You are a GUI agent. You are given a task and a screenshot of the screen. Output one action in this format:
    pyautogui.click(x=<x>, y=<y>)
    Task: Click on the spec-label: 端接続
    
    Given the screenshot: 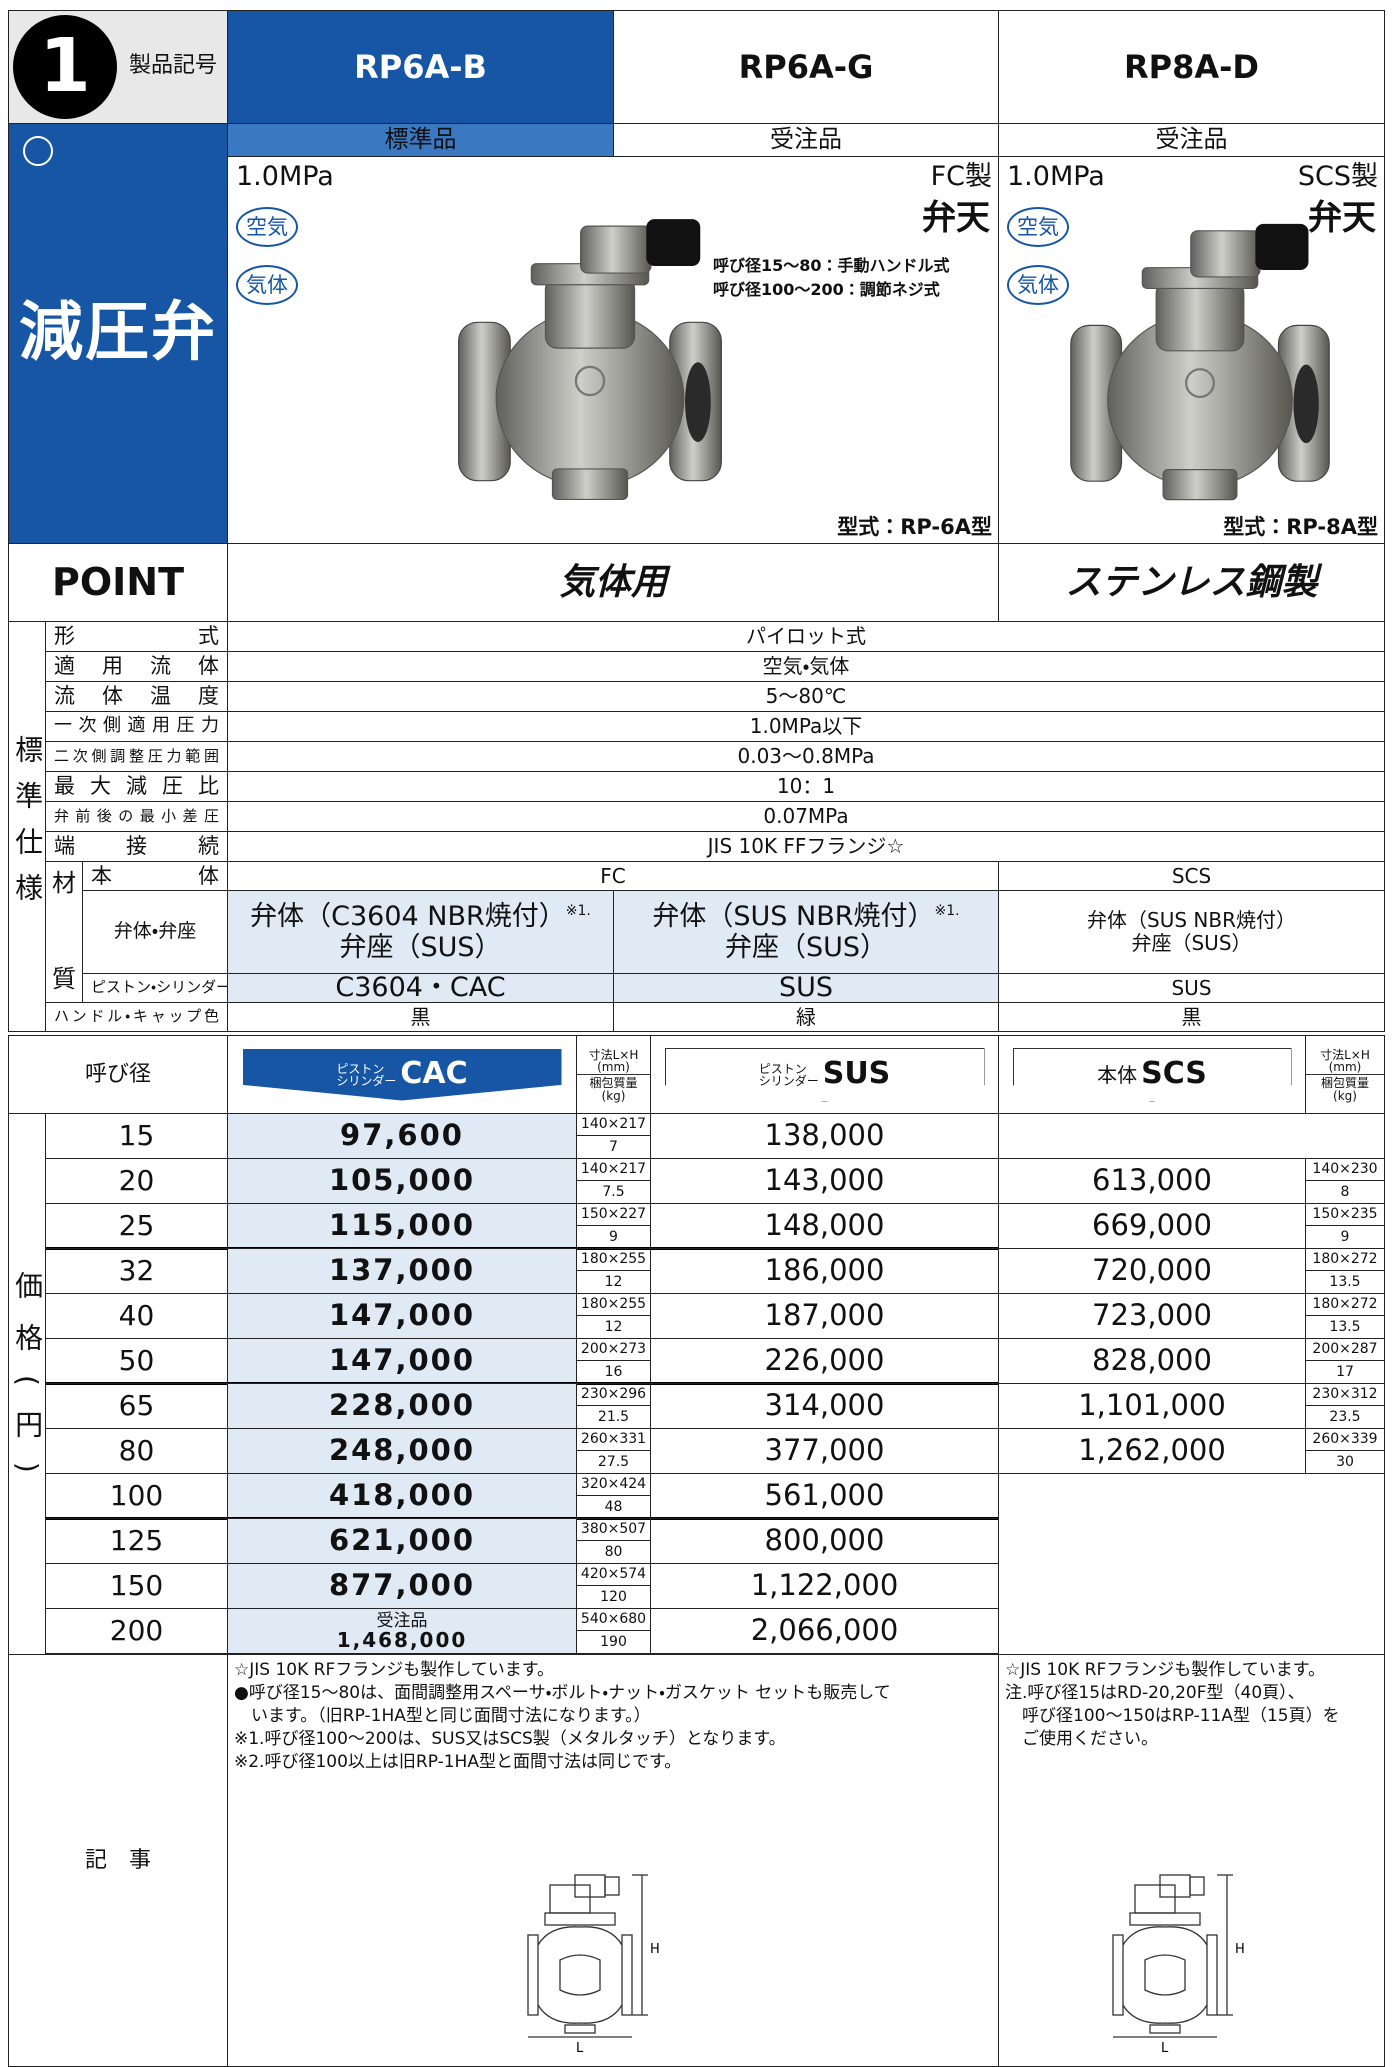 What is the action you would take?
    pyautogui.click(x=136, y=846)
    